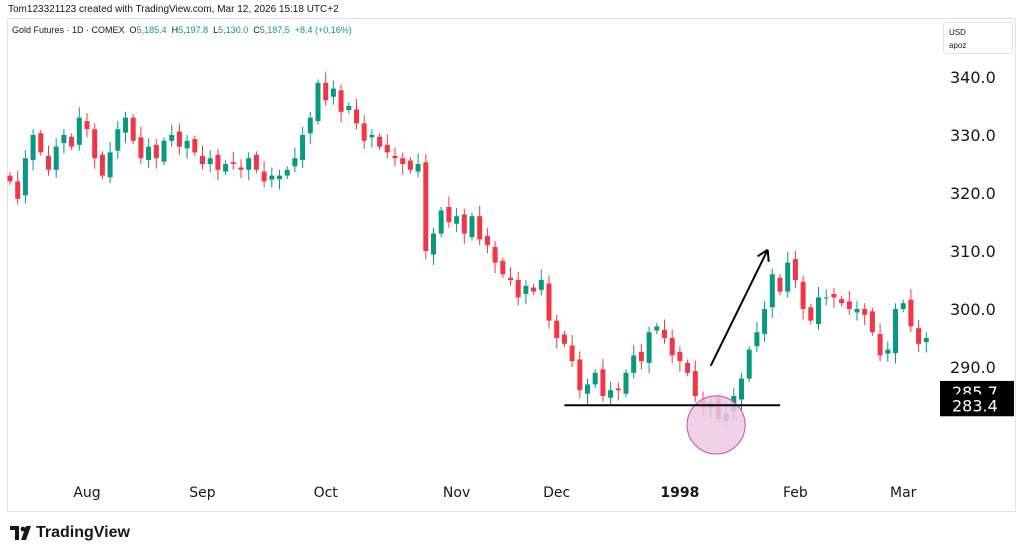  Describe the element at coordinates (193, 30) in the screenshot. I see `high-value: 5,197.8` at that location.